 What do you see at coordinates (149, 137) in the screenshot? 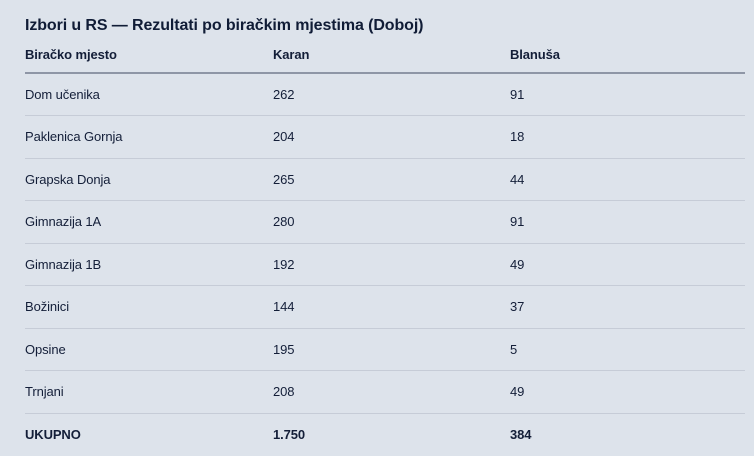
I see `cell-mjesto: Paklenica Gornja` at bounding box center [149, 137].